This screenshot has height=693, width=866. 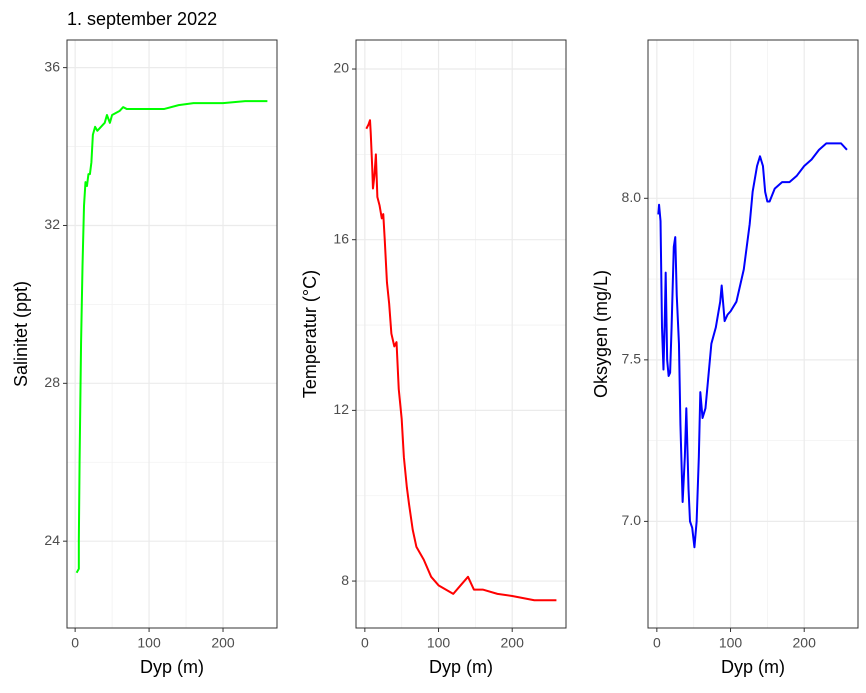 I want to click on y-tick-label: 24, so click(x=52, y=540).